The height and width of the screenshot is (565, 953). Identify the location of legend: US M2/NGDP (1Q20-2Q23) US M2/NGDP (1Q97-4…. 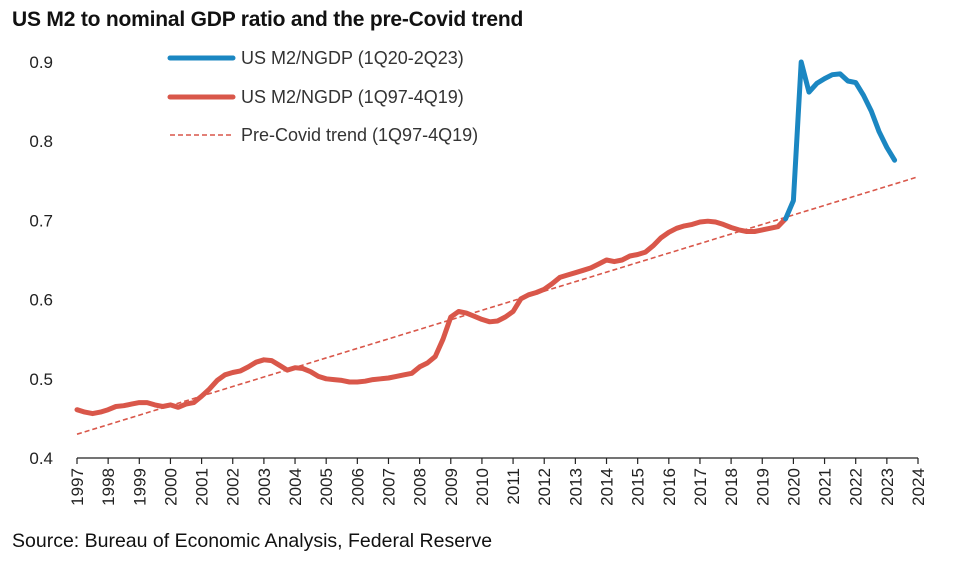
(322, 96).